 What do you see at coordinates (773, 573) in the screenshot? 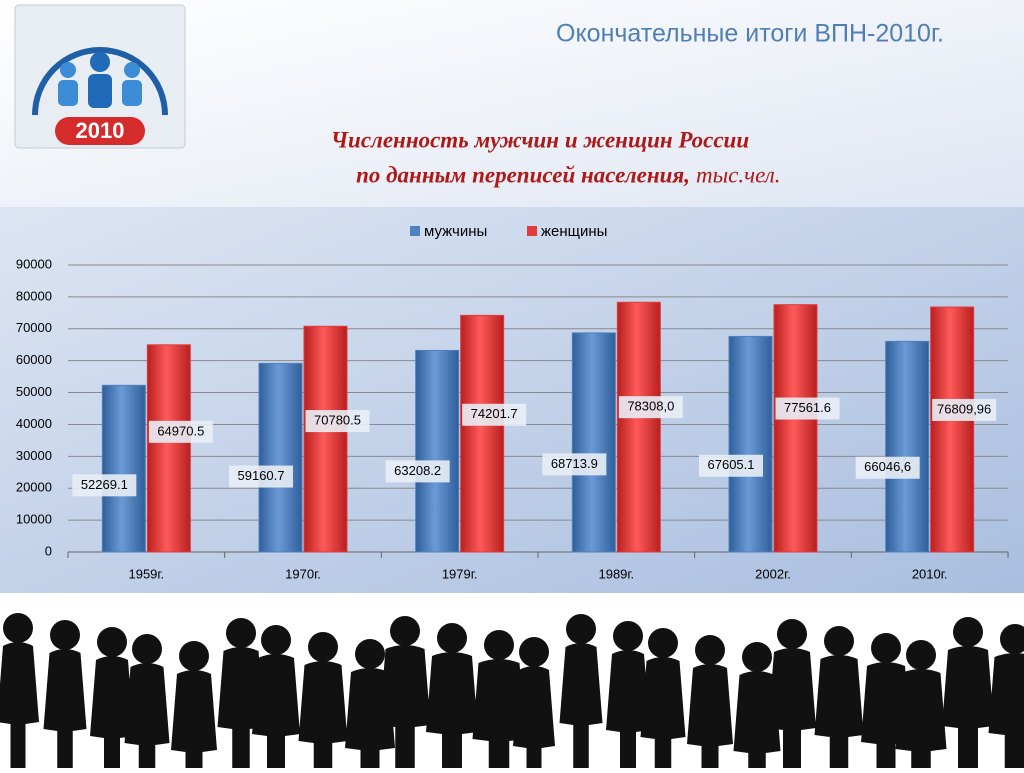
I see `x-tick-label: 2002г.` at bounding box center [773, 573].